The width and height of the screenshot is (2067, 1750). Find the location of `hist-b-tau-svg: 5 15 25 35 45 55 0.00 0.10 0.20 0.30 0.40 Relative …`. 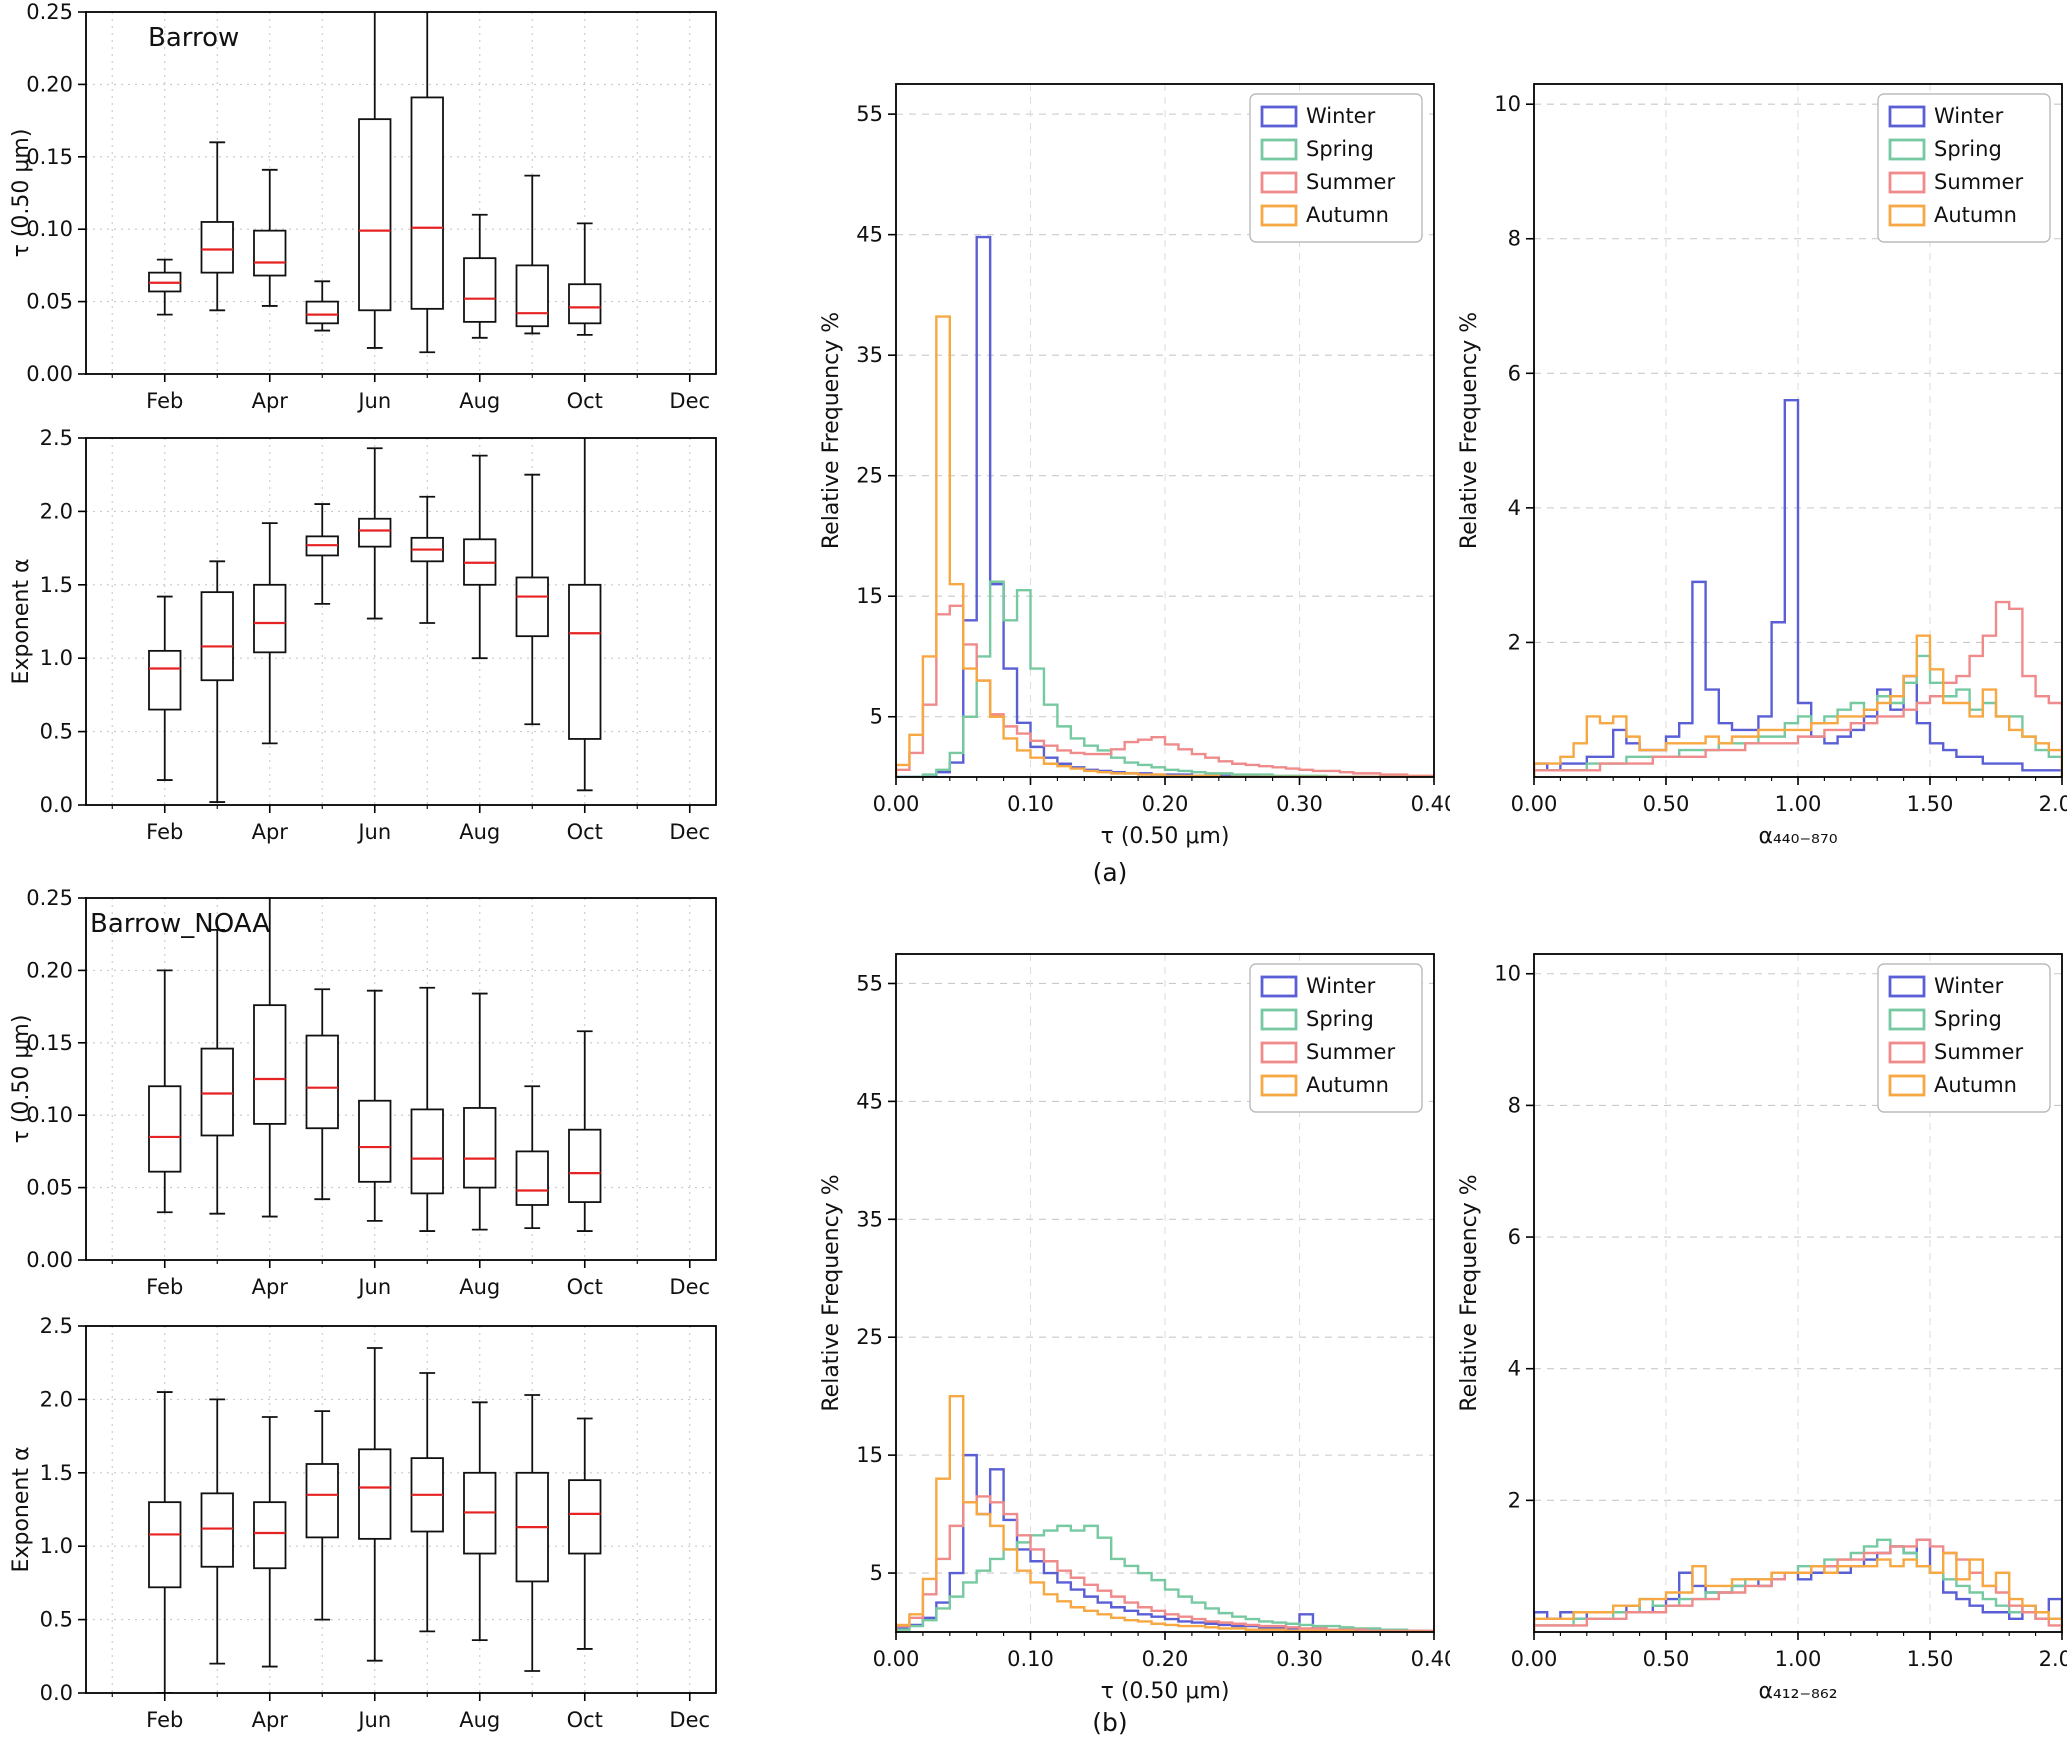

hist-b-tau-svg: 5 15 25 35 45 55 0.00 0.10 0.20 0.30 0.40 Relative … is located at coordinates (1134, 1328).